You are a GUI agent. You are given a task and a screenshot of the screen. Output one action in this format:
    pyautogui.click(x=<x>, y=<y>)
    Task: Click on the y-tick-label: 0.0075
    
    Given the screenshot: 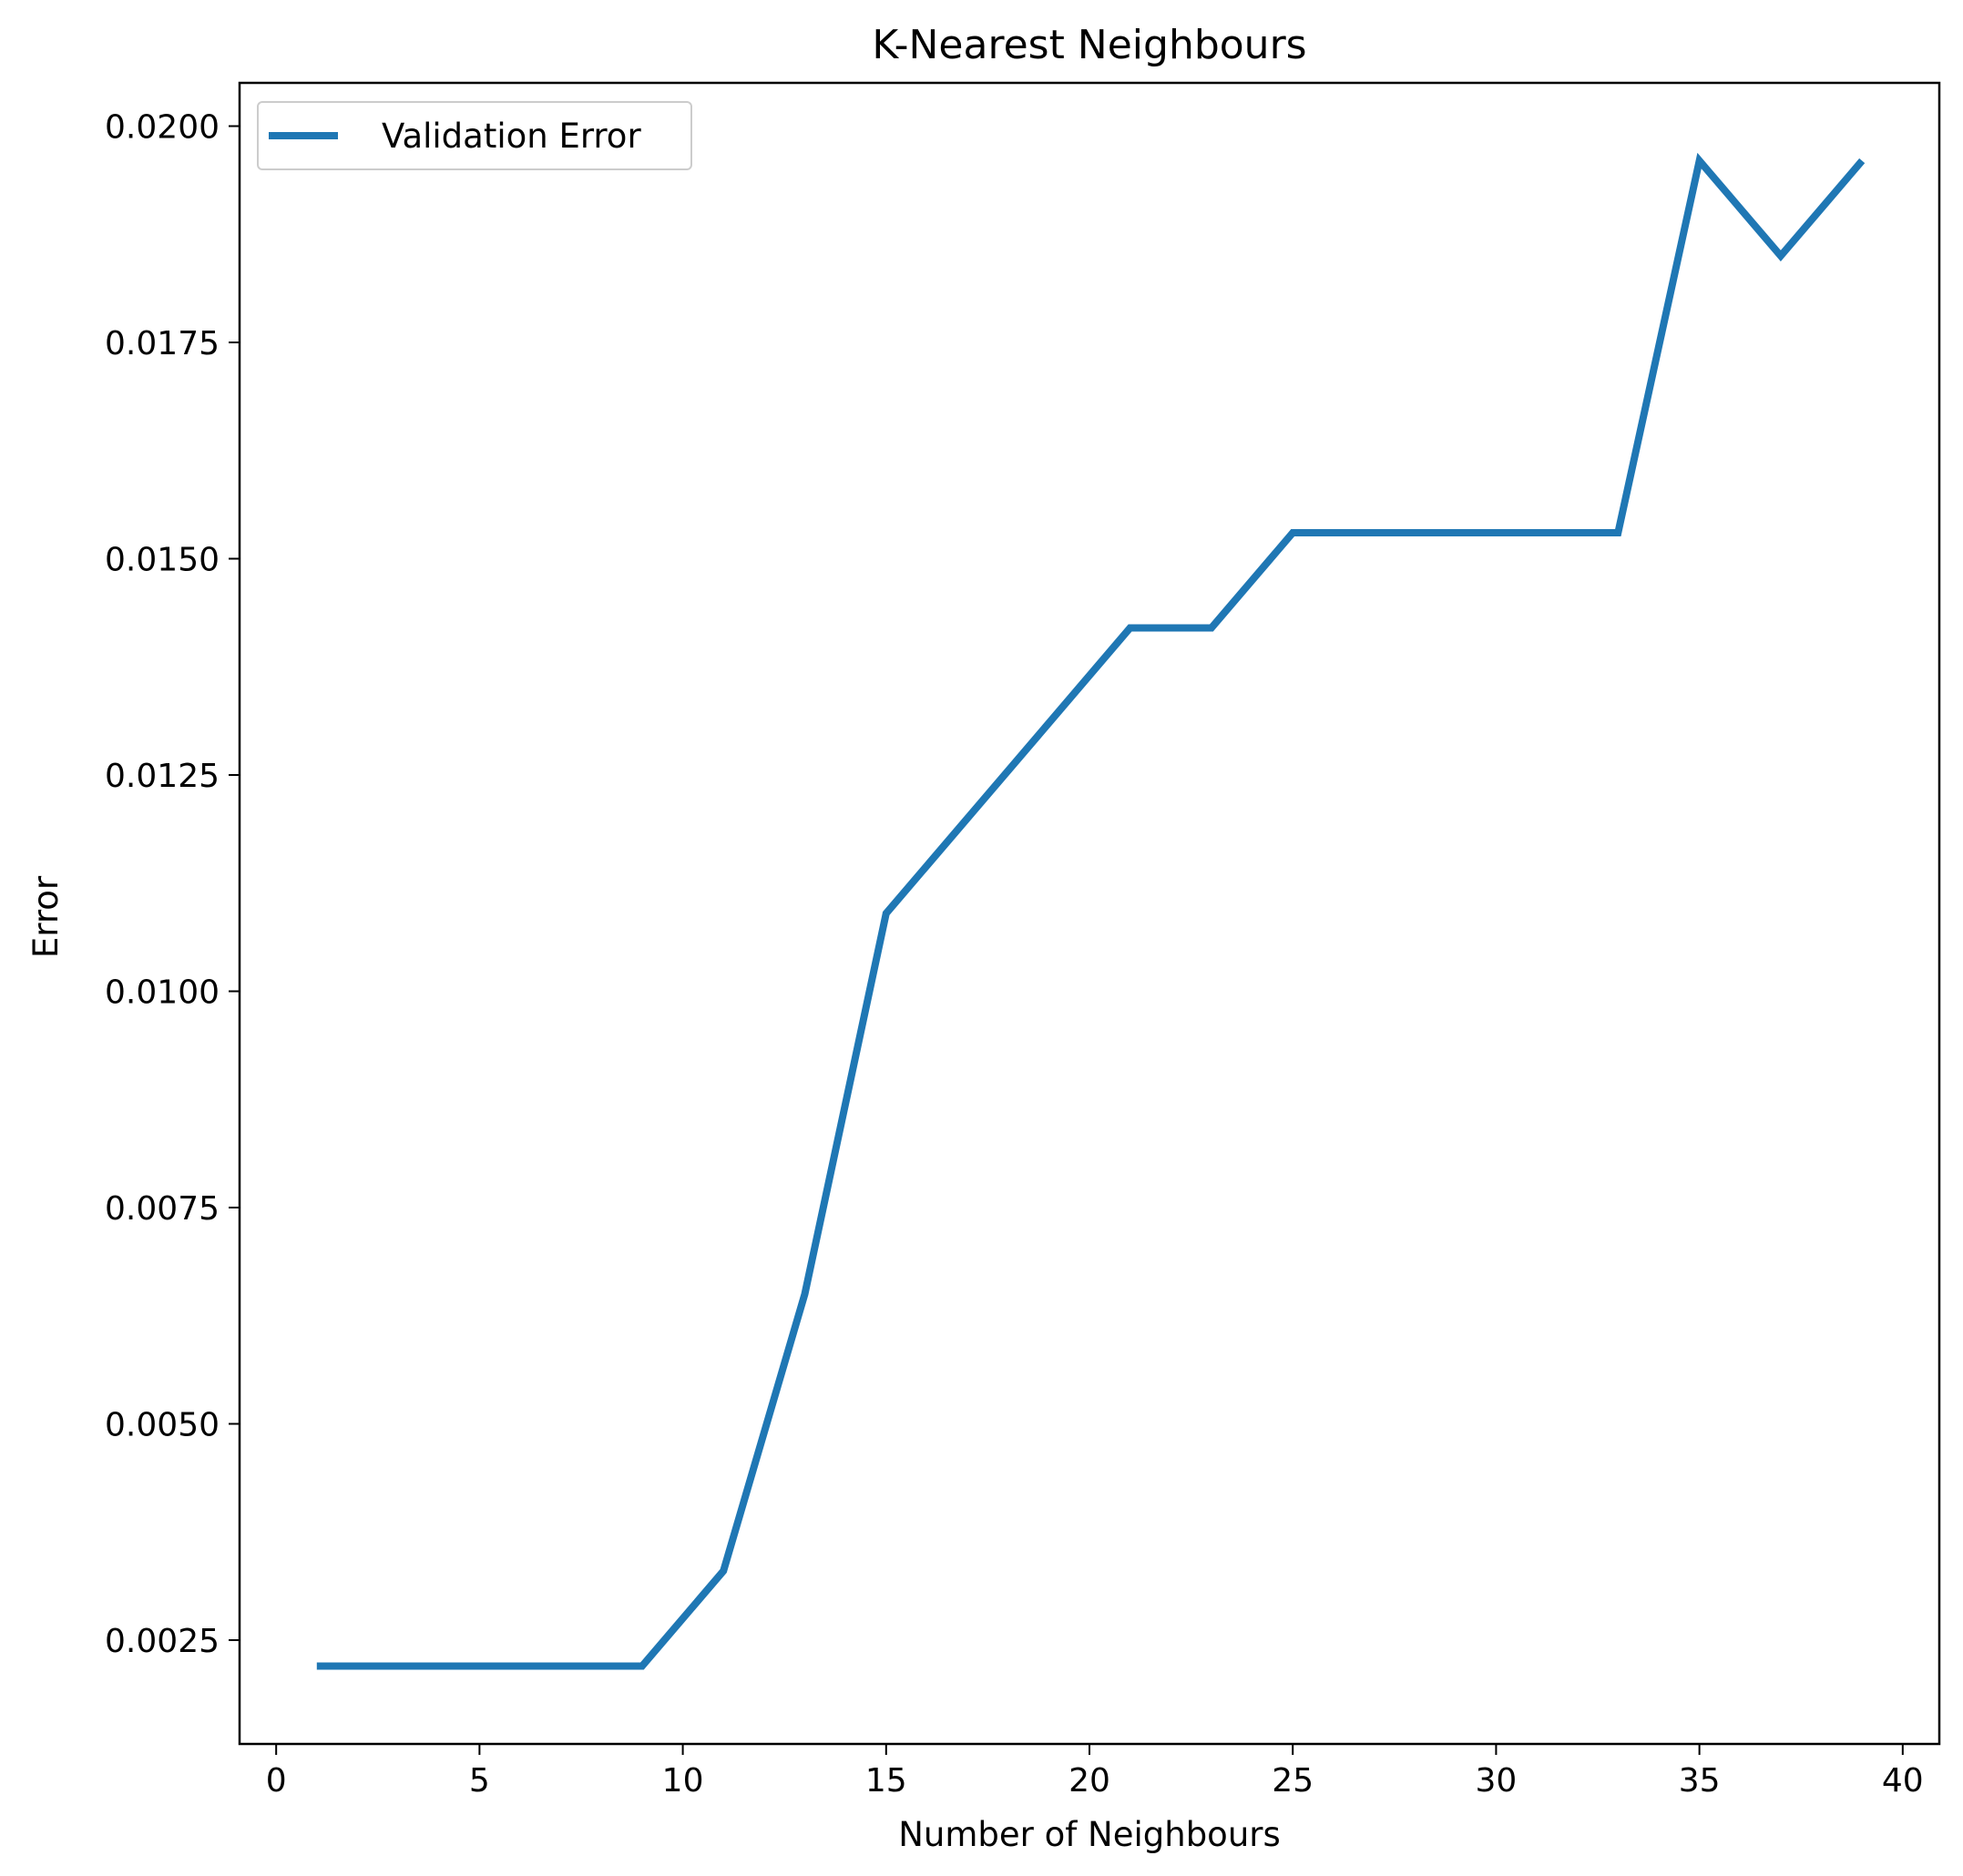 What is the action you would take?
    pyautogui.click(x=162, y=1209)
    